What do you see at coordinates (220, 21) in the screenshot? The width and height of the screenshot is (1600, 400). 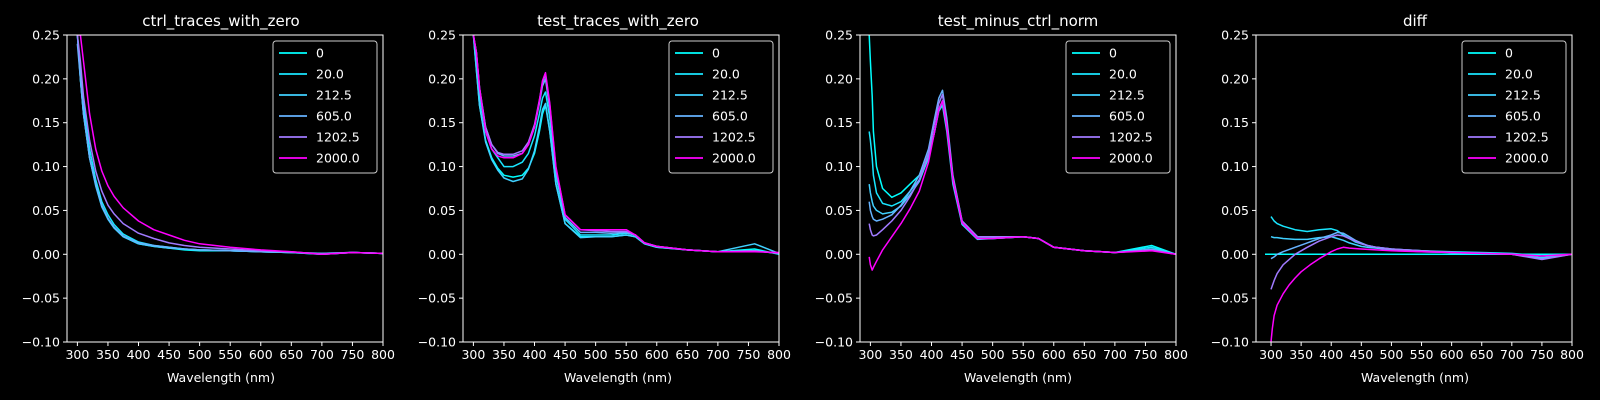 I see `panel-title: ctrl_traces_with_zero` at bounding box center [220, 21].